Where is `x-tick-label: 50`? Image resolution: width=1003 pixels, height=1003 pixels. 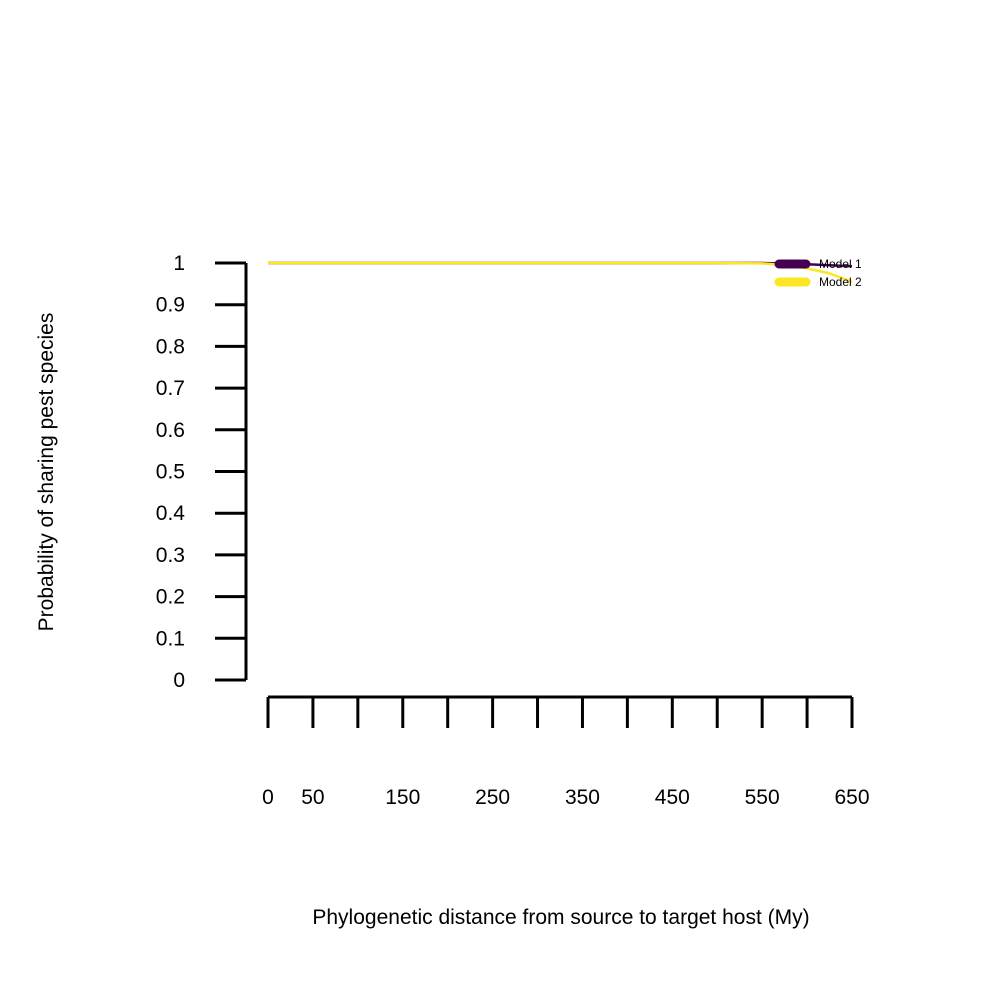 x-tick-label: 50 is located at coordinates (312, 797).